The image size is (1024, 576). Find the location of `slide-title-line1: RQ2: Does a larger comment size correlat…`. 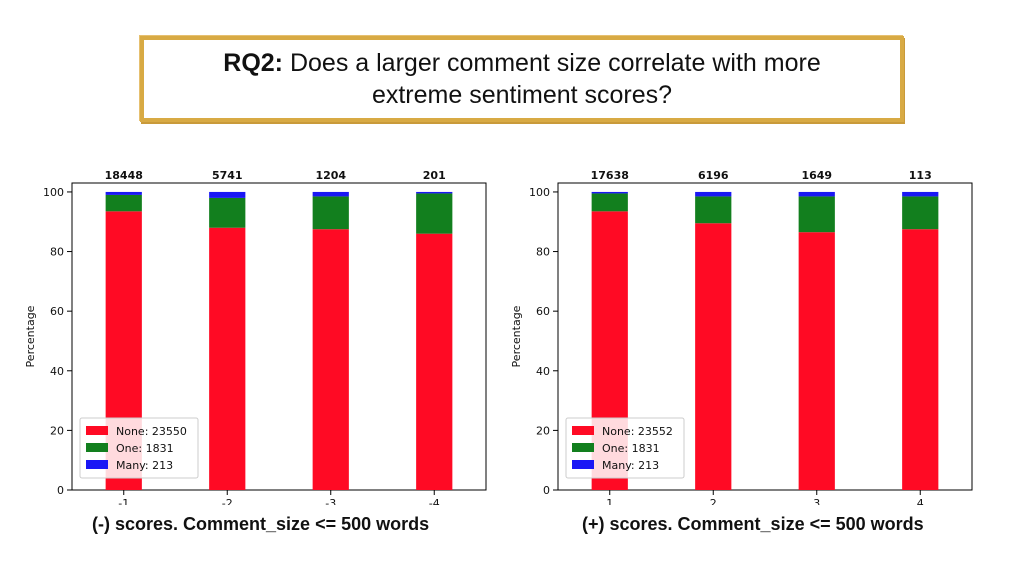

slide-title-line1: RQ2: Does a larger comment size correlat… is located at coordinates (521, 63).